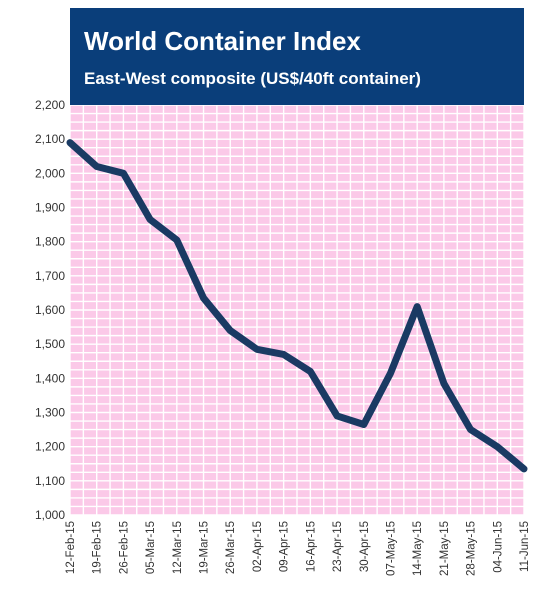  Describe the element at coordinates (50, 139) in the screenshot. I see `y-tick-label: 2,100` at that location.